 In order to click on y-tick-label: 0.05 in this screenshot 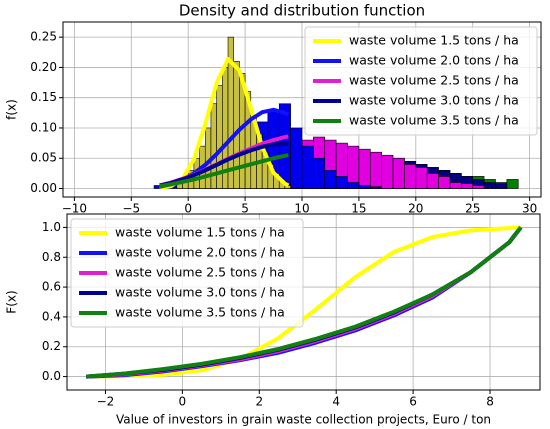, I will do `click(43, 158)`.